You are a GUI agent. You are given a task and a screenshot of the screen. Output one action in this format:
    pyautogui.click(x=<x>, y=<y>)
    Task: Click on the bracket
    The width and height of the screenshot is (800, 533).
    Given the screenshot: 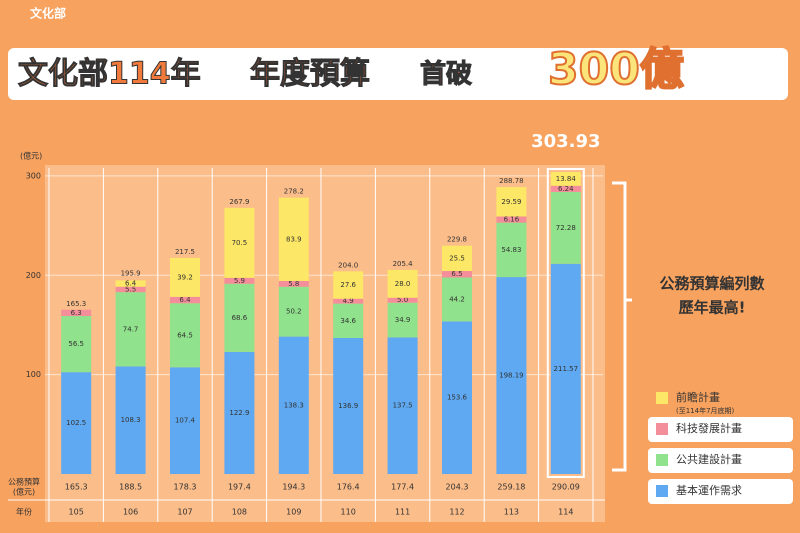 What is the action you would take?
    pyautogui.click(x=619, y=326)
    